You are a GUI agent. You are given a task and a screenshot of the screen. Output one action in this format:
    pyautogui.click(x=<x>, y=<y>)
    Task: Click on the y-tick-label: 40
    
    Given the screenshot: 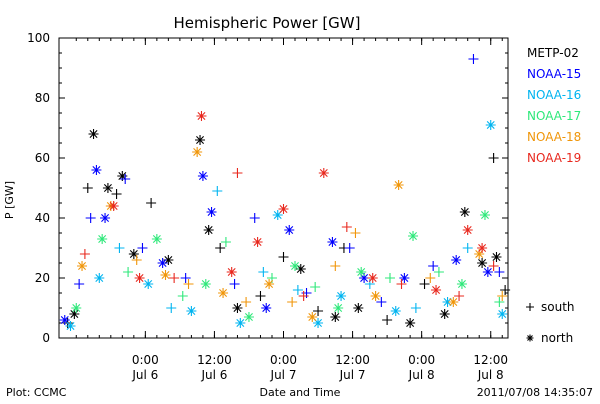 What is the action you would take?
    pyautogui.click(x=42, y=218)
    